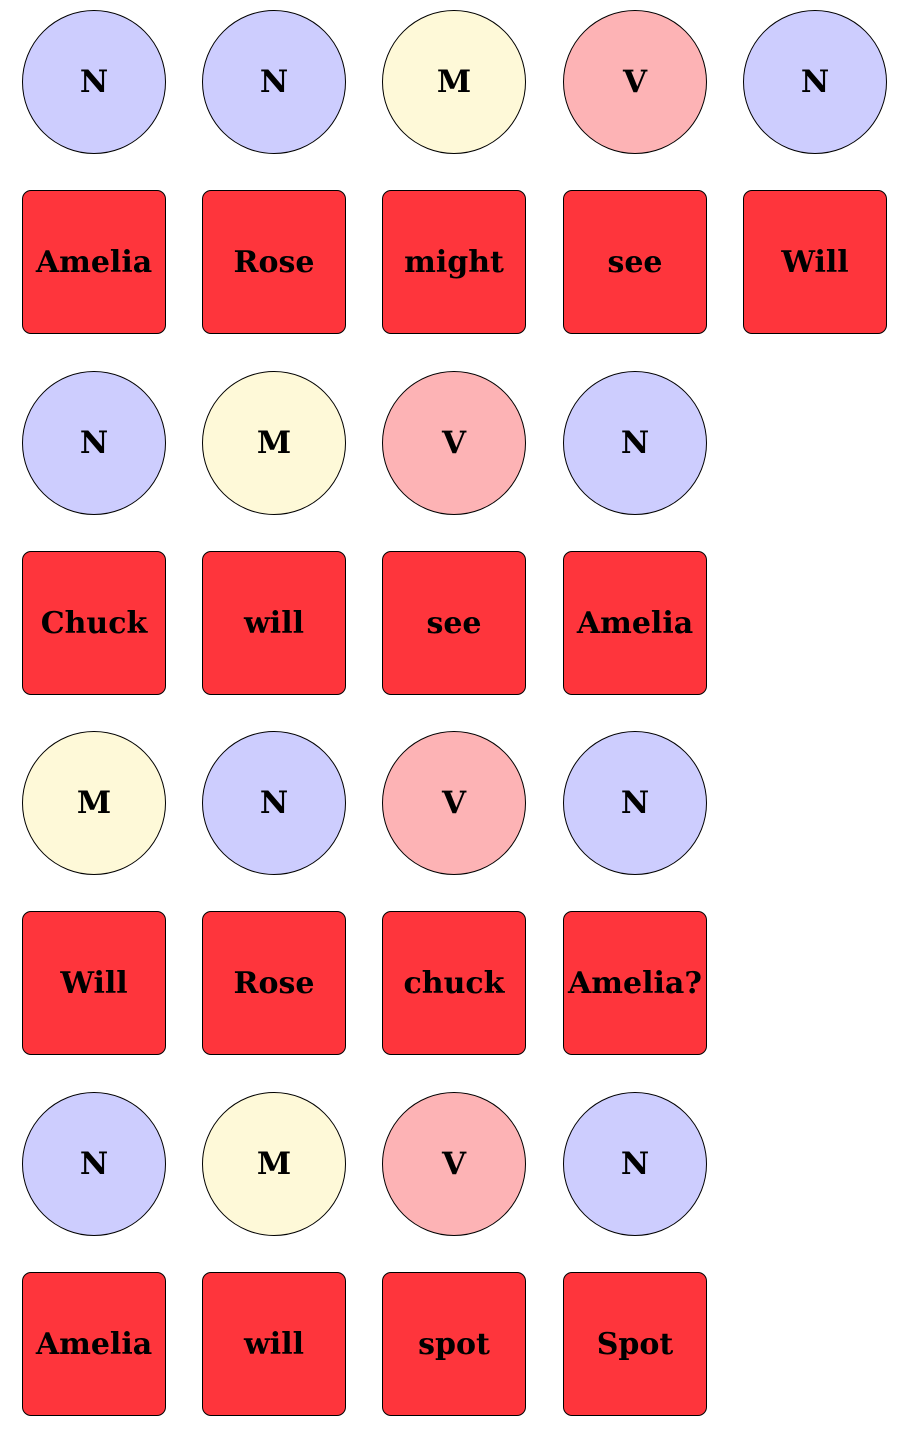  What do you see at coordinates (635, 1344) in the screenshot?
I see `word-node: Spot` at bounding box center [635, 1344].